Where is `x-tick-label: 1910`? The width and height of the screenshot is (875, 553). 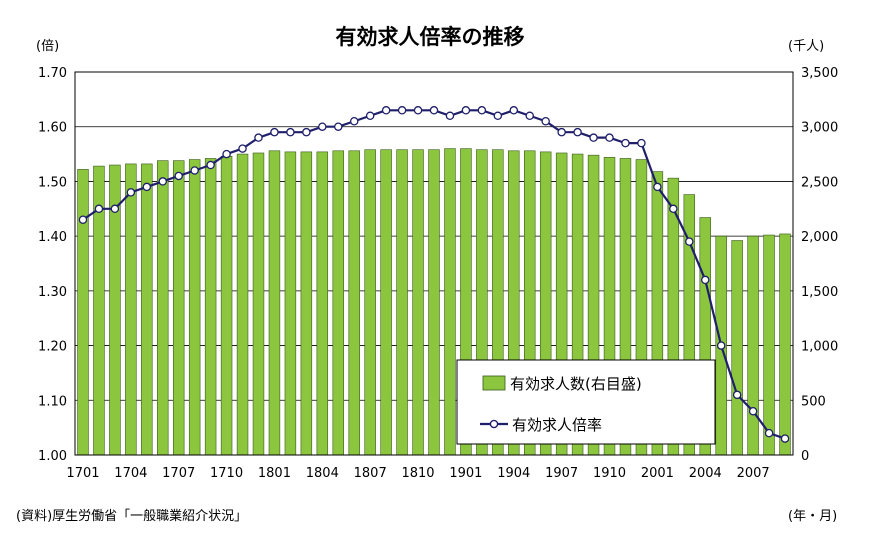 x-tick-label: 1910 is located at coordinates (609, 473).